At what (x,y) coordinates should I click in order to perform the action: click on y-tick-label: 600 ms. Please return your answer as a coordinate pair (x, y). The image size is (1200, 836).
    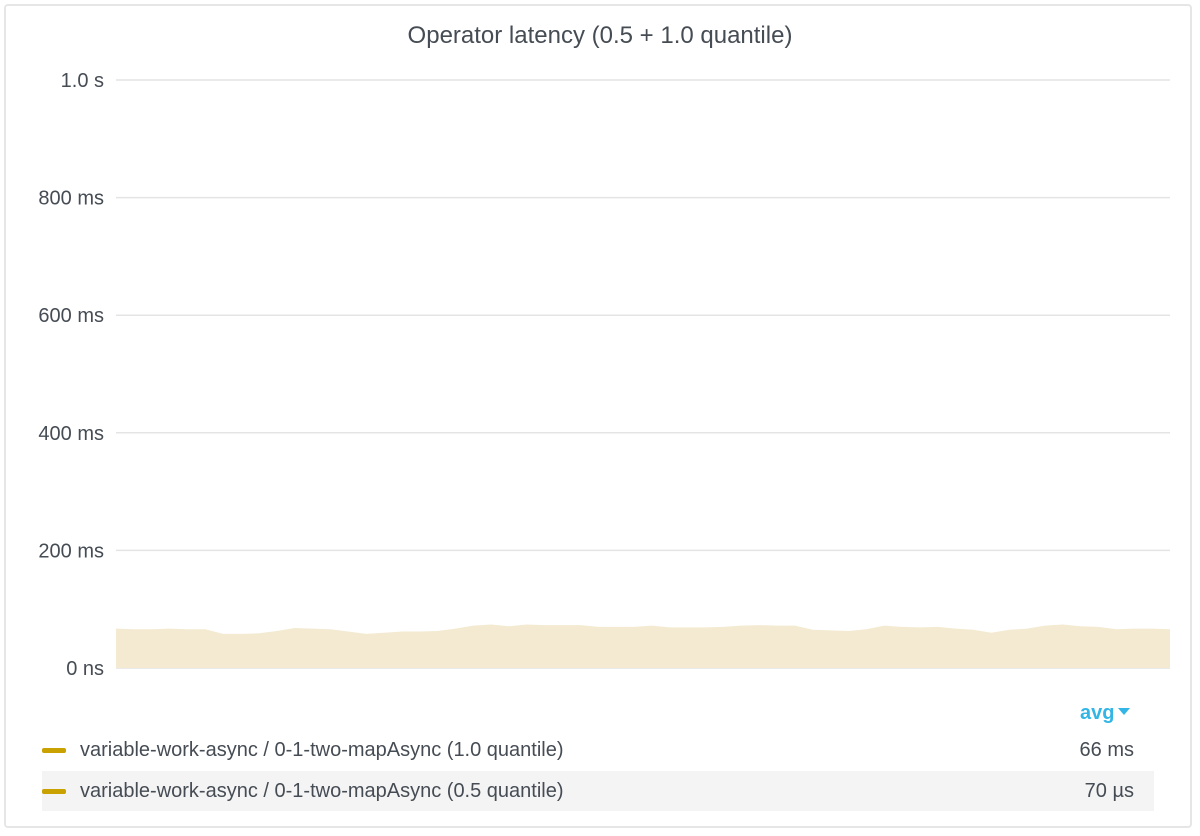
    Looking at the image, I should click on (71, 316).